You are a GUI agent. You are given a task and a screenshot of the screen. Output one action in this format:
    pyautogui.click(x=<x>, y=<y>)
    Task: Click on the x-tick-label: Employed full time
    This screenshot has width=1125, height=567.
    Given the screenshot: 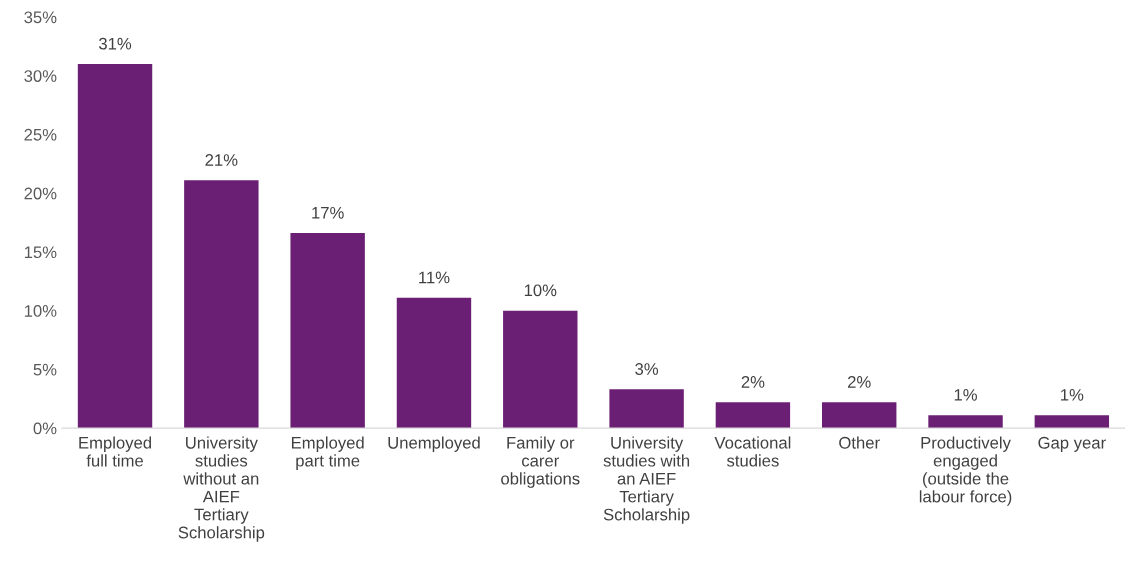 What is the action you would take?
    pyautogui.click(x=115, y=451)
    